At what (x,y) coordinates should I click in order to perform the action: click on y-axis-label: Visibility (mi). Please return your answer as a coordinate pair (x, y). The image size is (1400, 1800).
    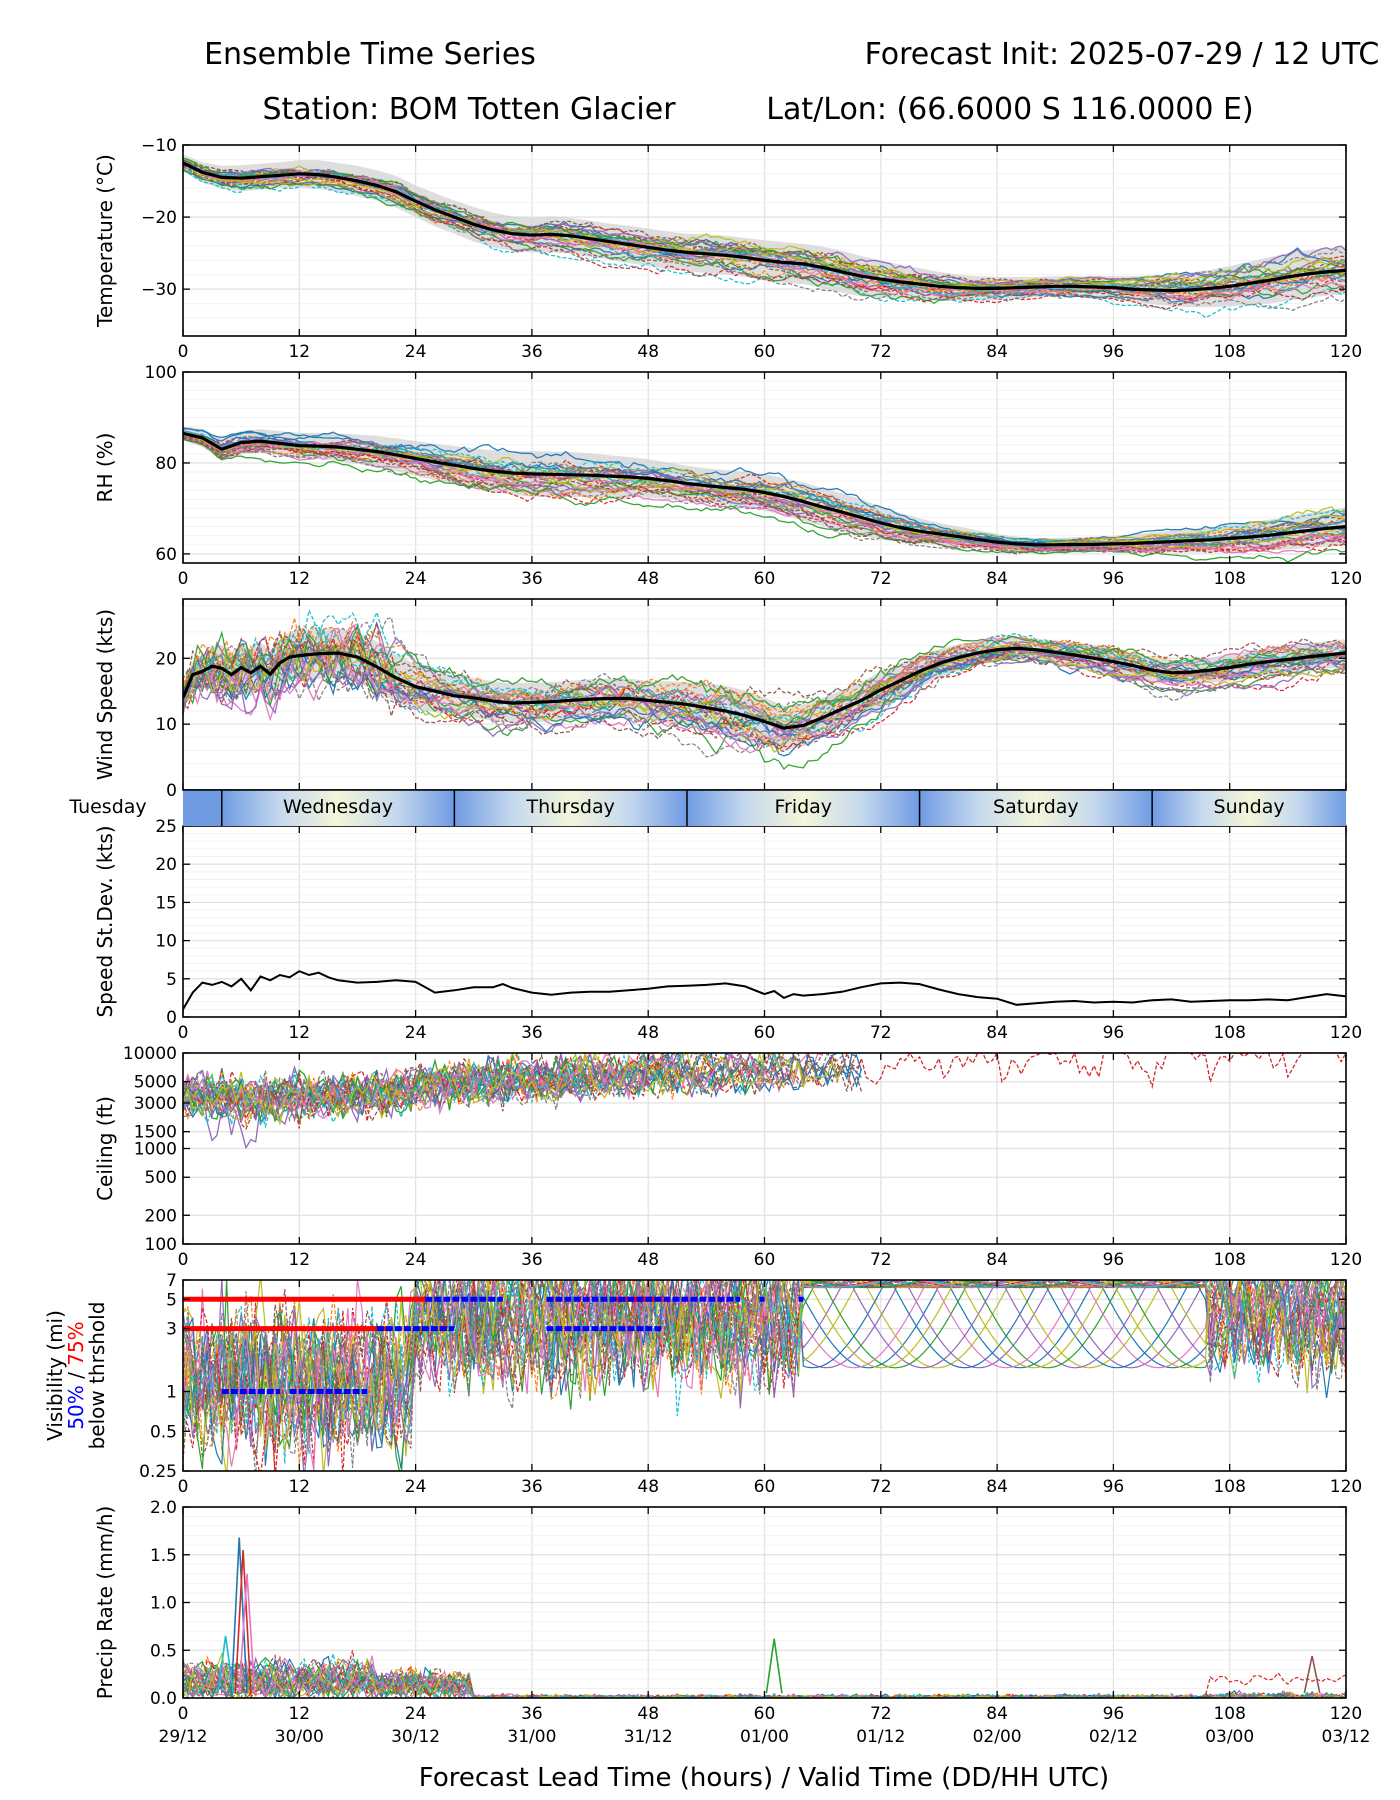
    Looking at the image, I should click on (55, 1375).